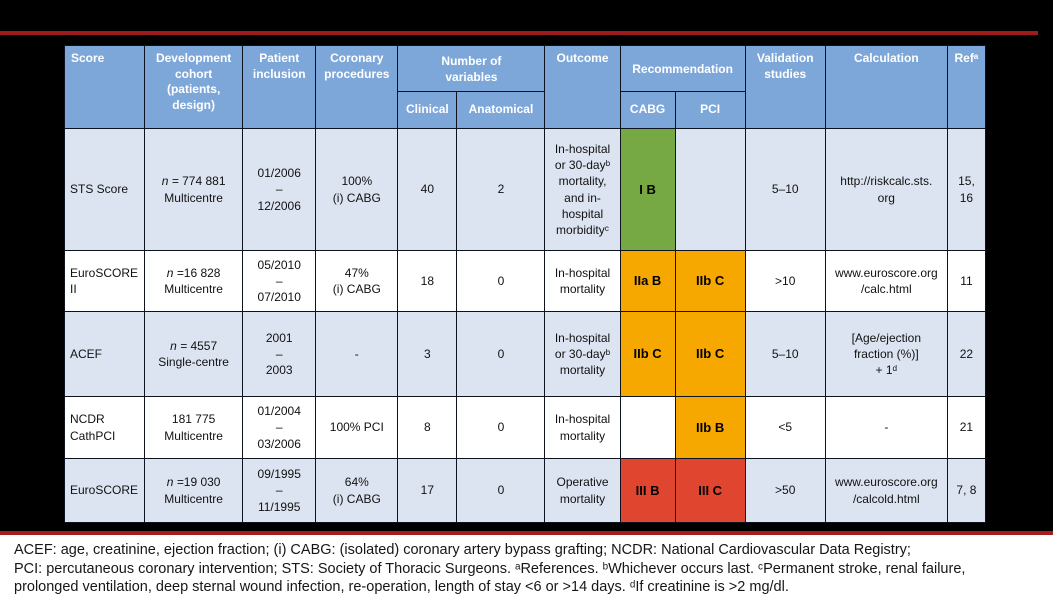  Describe the element at coordinates (785, 490) in the screenshot. I see `cell-validation: >50` at that location.